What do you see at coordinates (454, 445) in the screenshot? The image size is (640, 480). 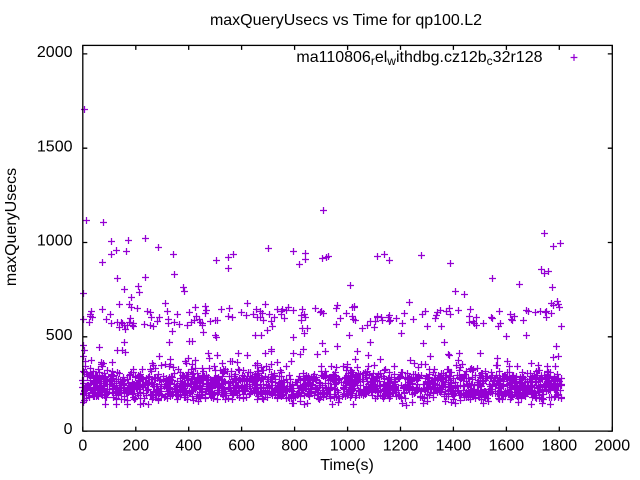 I see `svg-text: 1400` at bounding box center [454, 445].